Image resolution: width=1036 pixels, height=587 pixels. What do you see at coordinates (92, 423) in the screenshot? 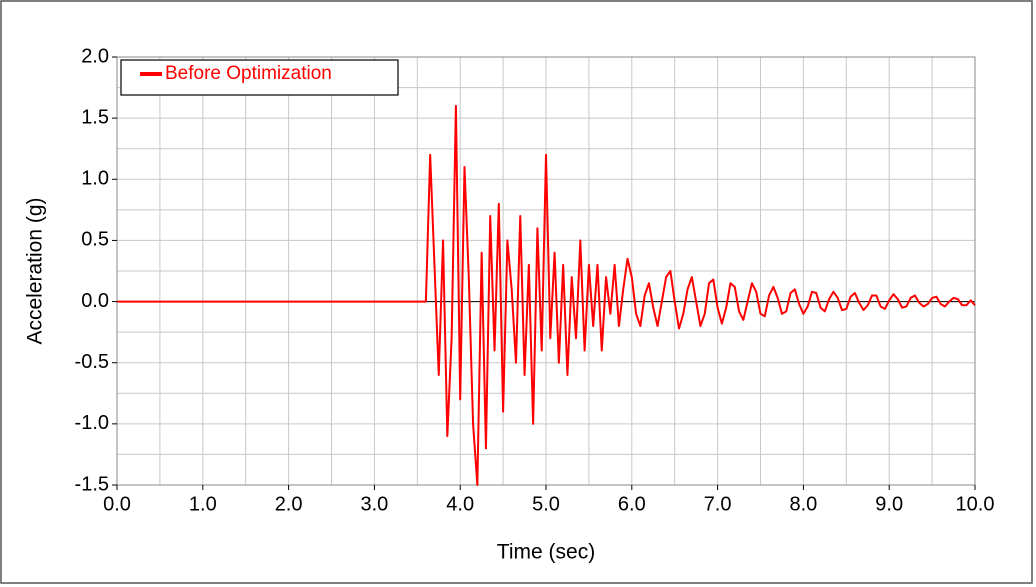
I see `y-tick-label: -1.0` at bounding box center [92, 423].